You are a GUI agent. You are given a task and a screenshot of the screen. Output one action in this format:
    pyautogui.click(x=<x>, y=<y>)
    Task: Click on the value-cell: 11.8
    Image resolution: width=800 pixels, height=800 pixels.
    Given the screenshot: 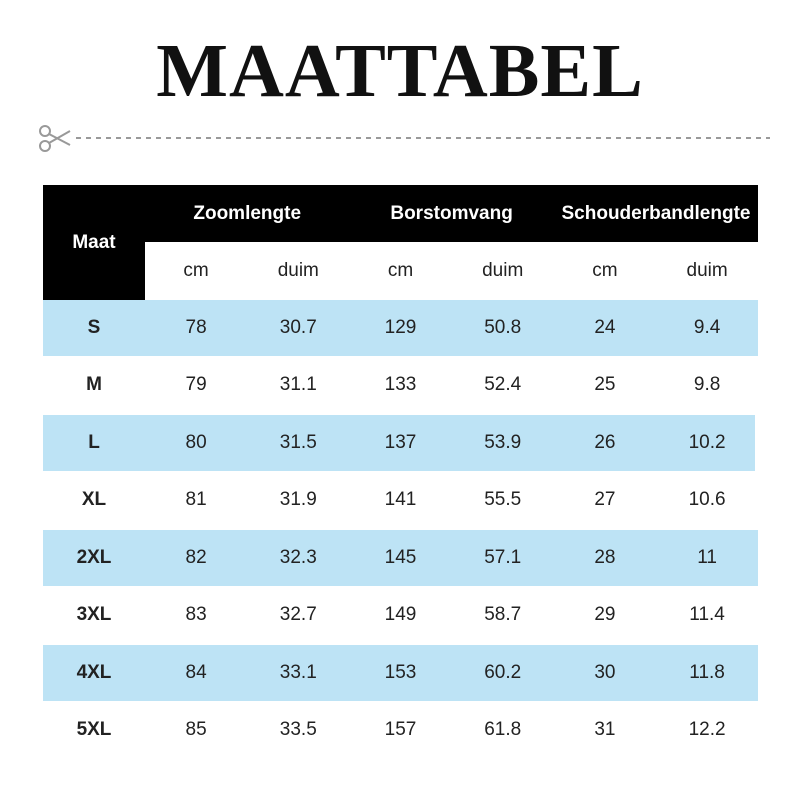 What is the action you would take?
    pyautogui.click(x=707, y=672)
    